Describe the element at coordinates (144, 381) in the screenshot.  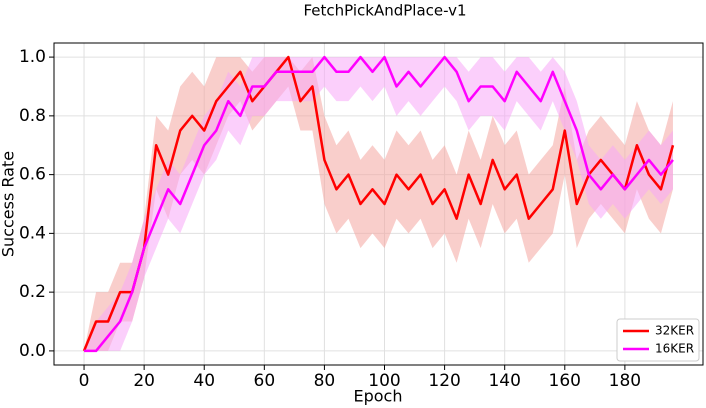
I see `x-tick-label: 20` at that location.